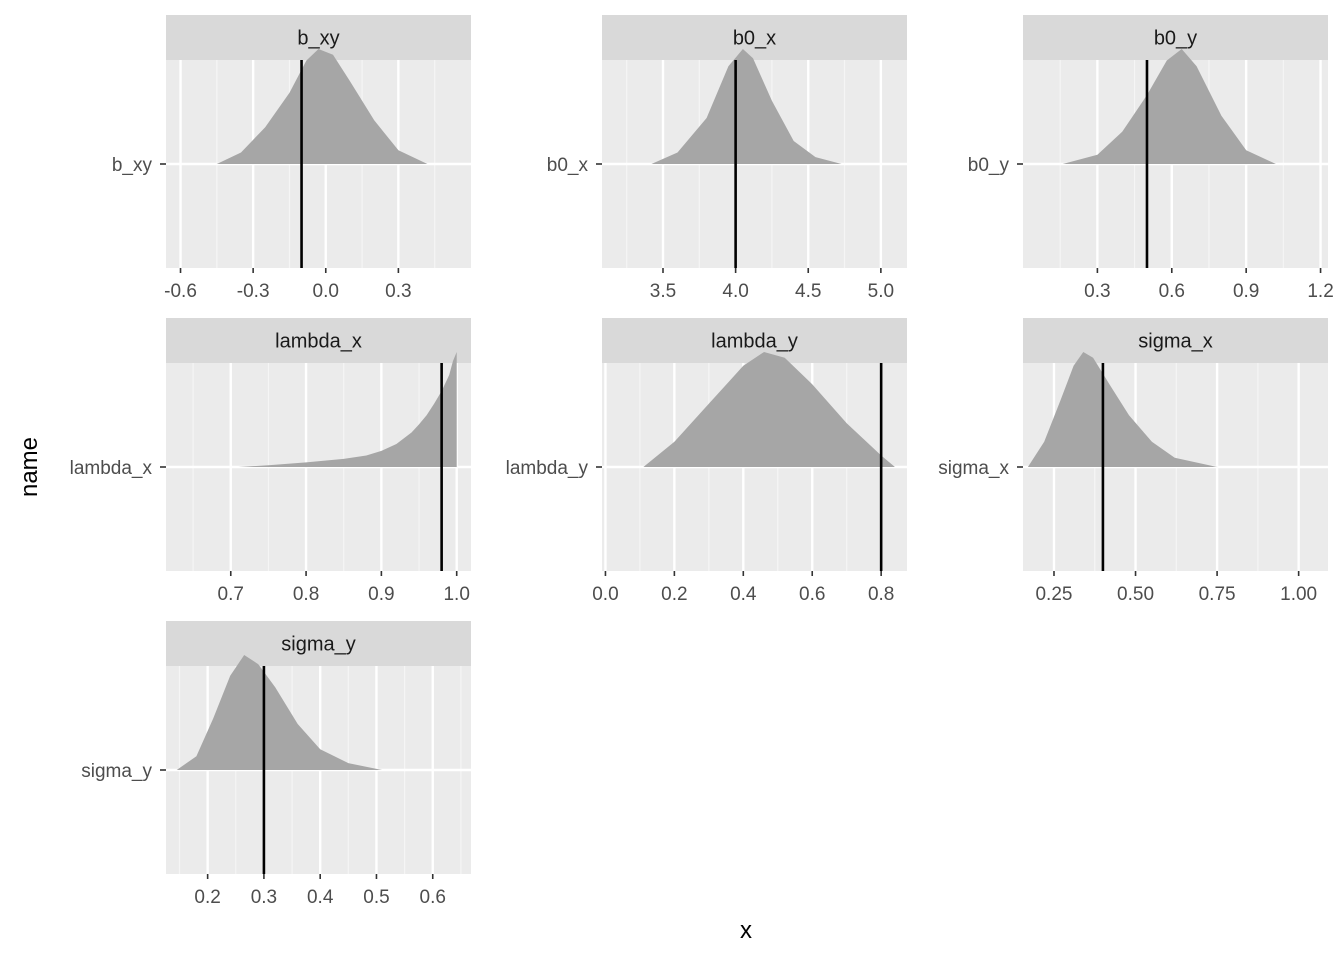 The height and width of the screenshot is (960, 1344). Describe the element at coordinates (663, 291) in the screenshot. I see `x-tick-label: 3.5` at that location.